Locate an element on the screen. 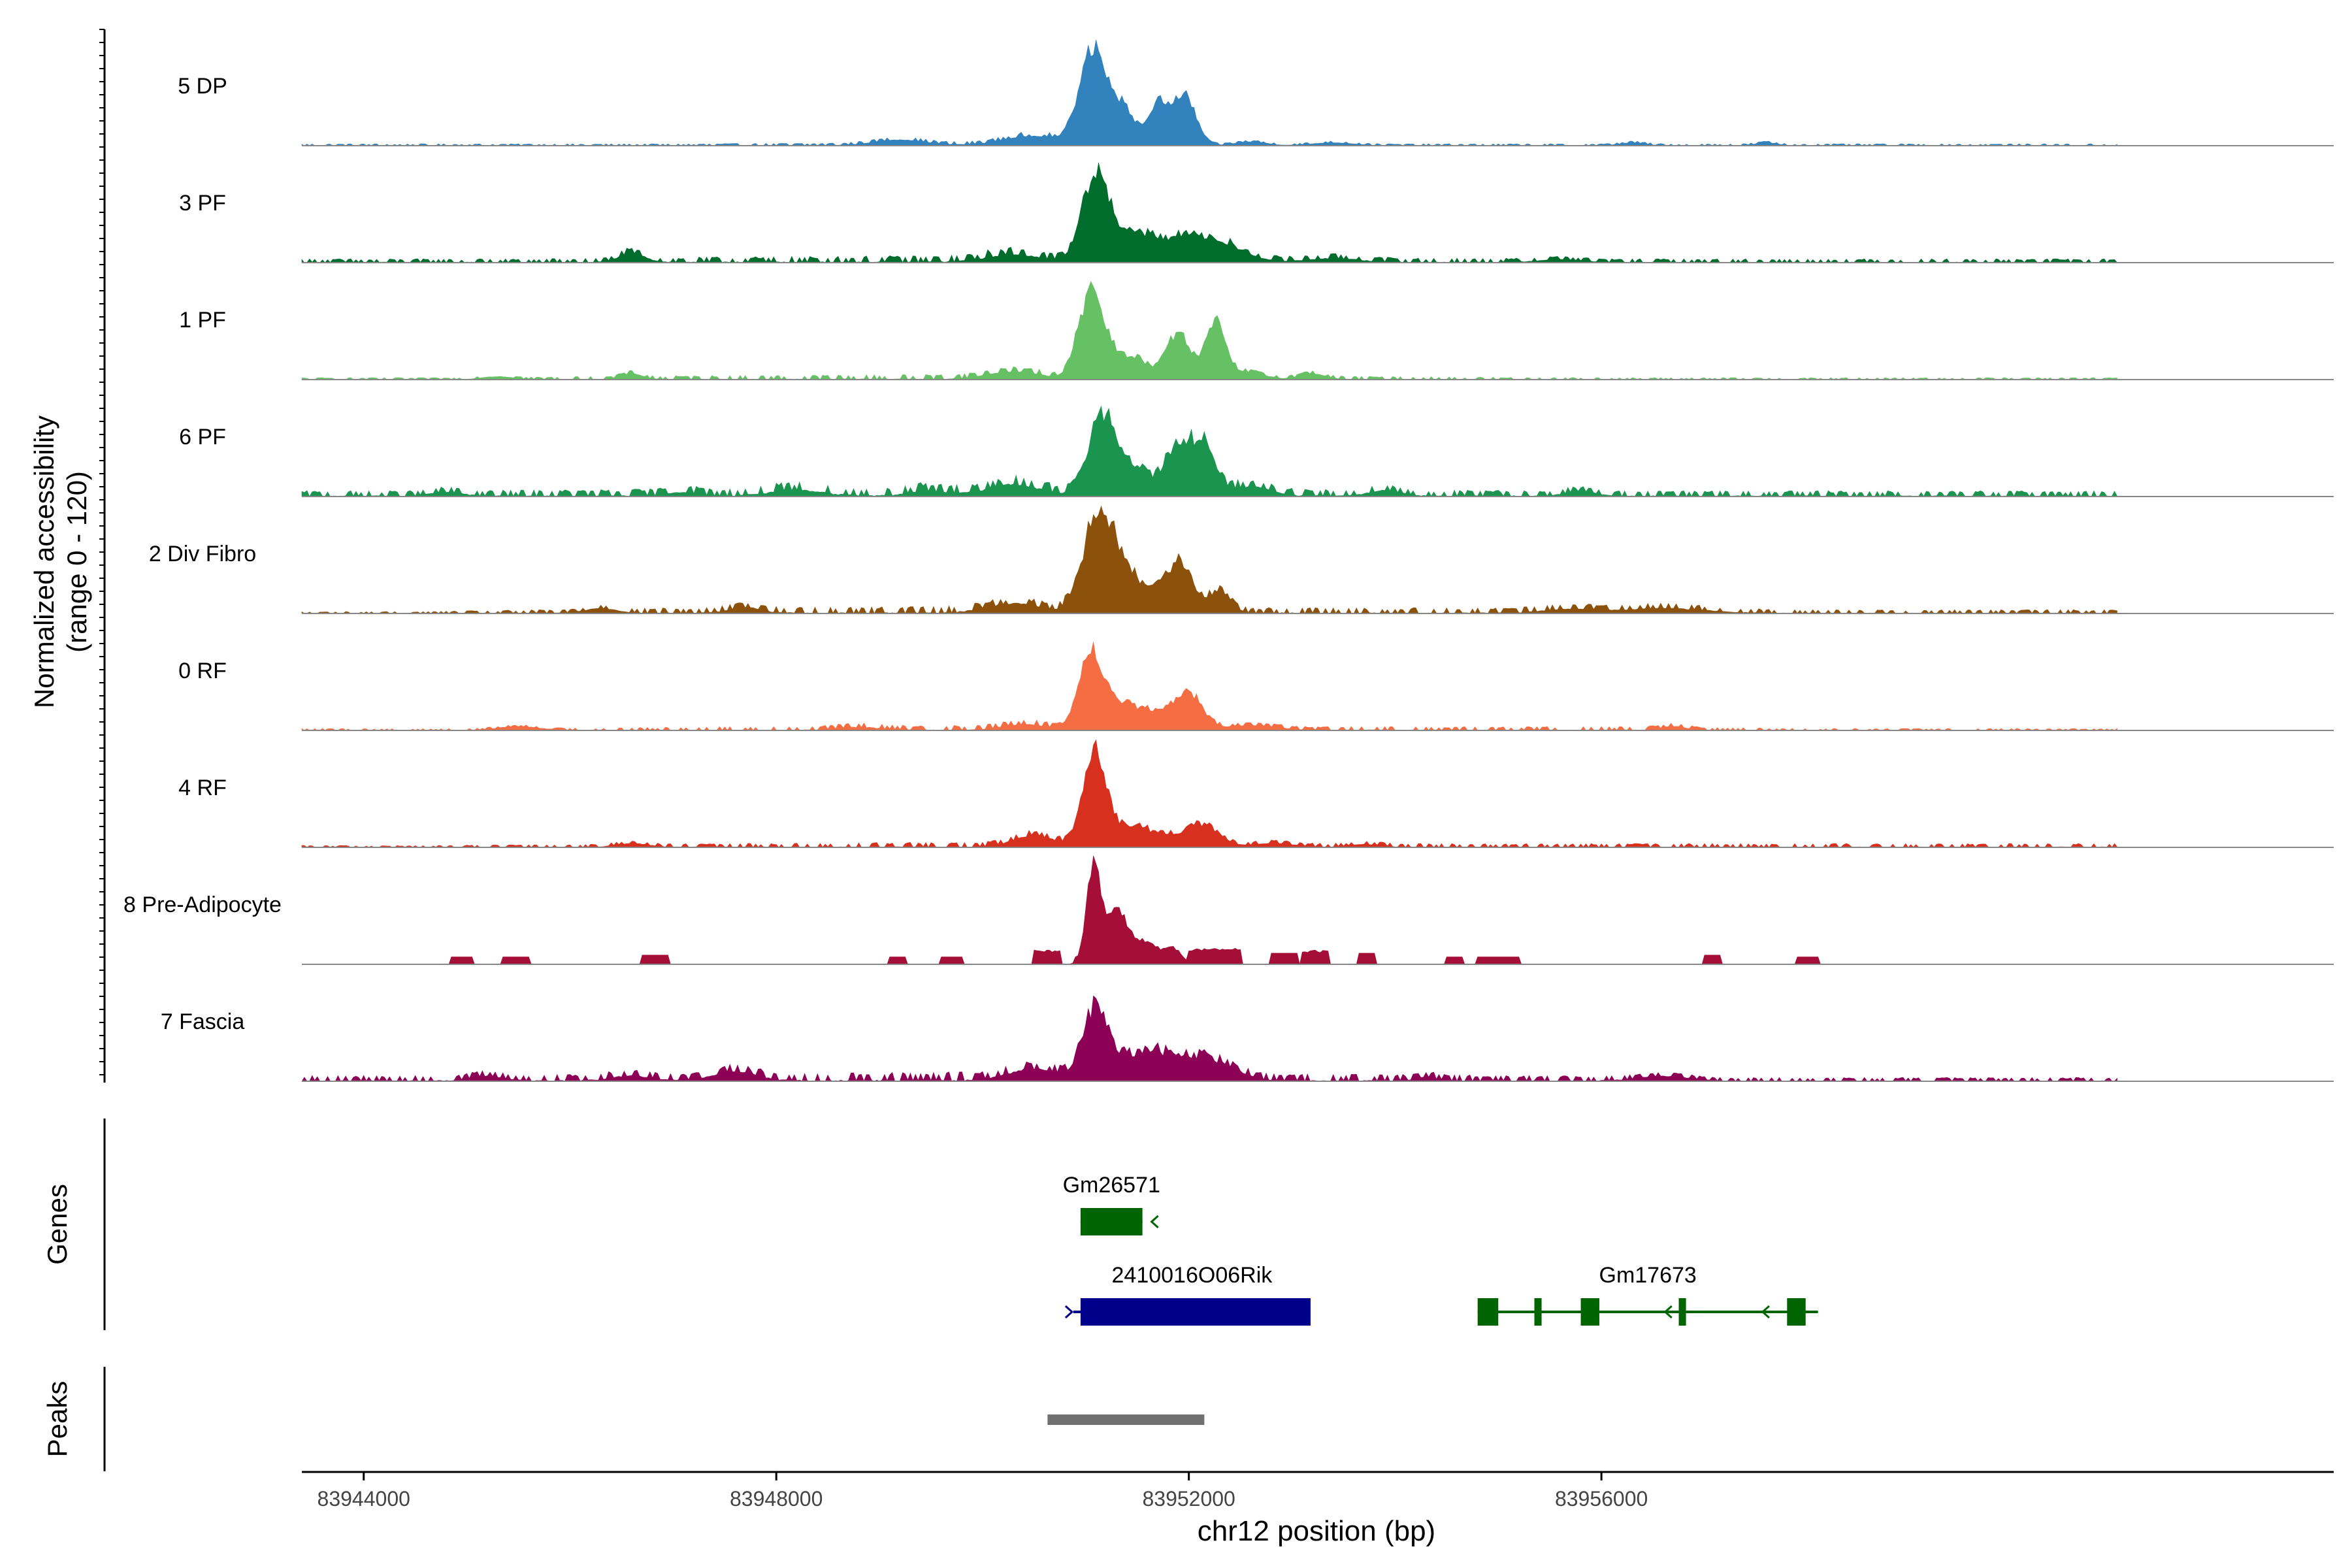  x-tick-label: 83948000 is located at coordinates (776, 1499).